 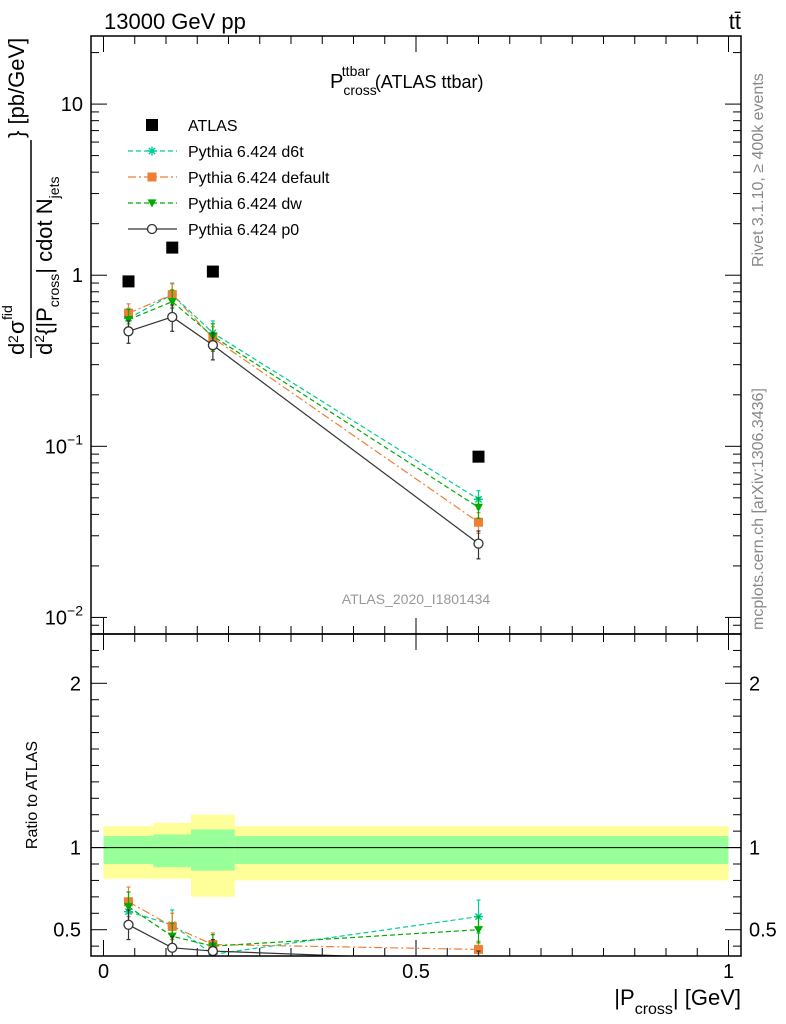 I want to click on ratio-data, so click(x=303, y=921).